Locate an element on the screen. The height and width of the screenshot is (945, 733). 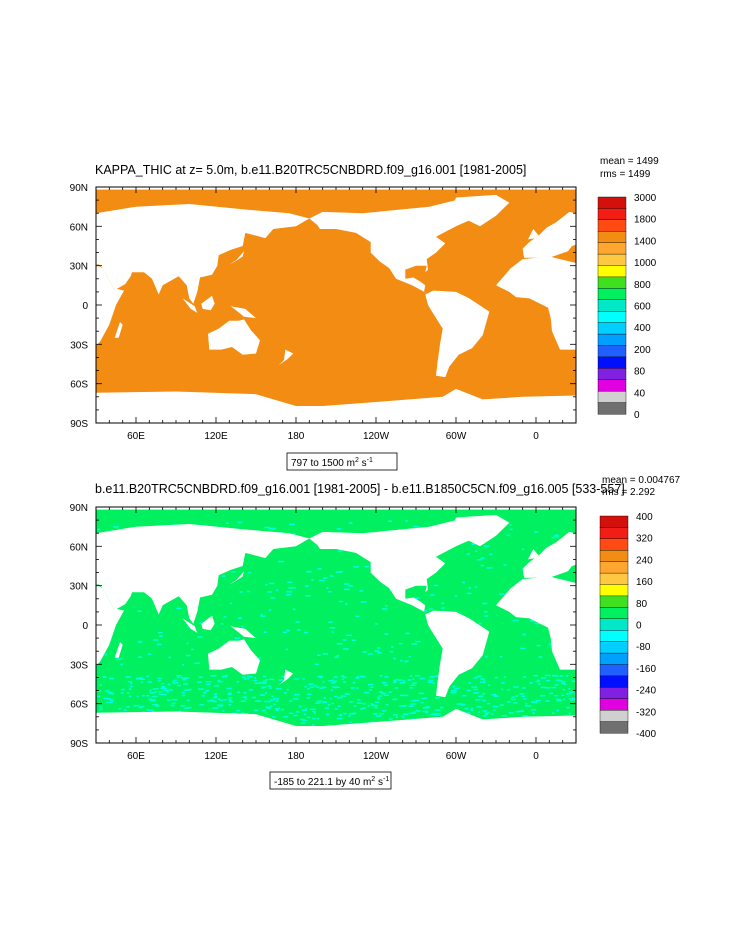
panel-top-range-box: 797 to 1500 m2 s-1 is located at coordinates (342, 461).